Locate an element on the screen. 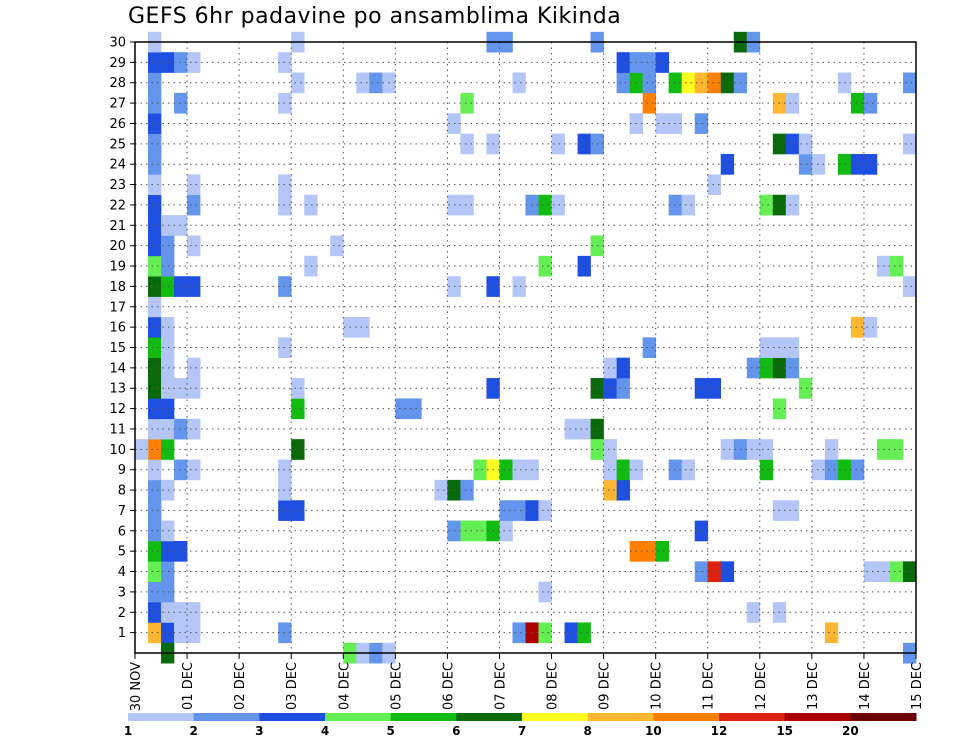 Image resolution: width=960 pixels, height=742 pixels. y-tick-label: 24 is located at coordinates (117, 165).